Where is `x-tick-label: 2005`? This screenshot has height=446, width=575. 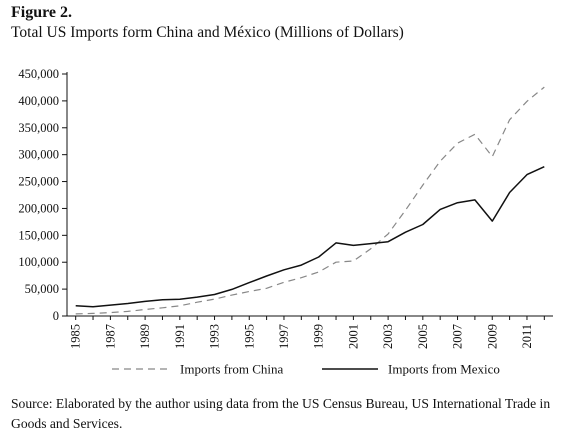 x-tick-label: 2005 is located at coordinates (423, 336).